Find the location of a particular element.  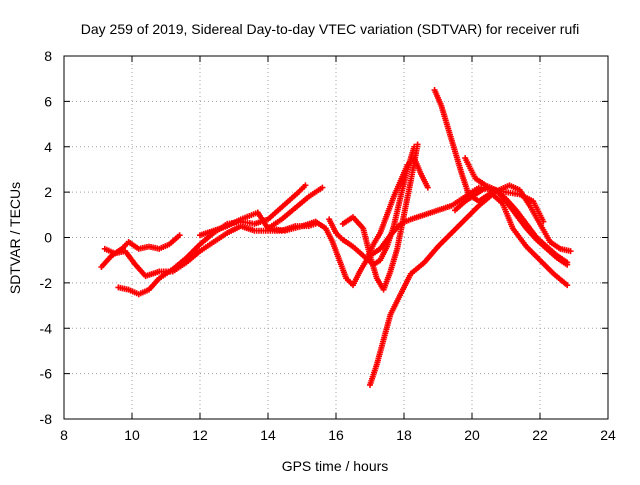

x-tick-label: 14 is located at coordinates (268, 435).